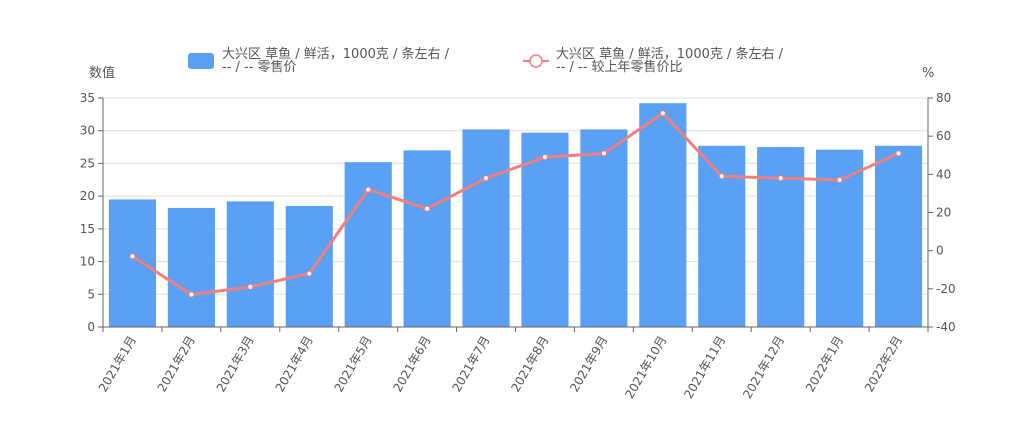  What do you see at coordinates (928, 73) in the screenshot?
I see `y-axis-right-label: %` at bounding box center [928, 73].